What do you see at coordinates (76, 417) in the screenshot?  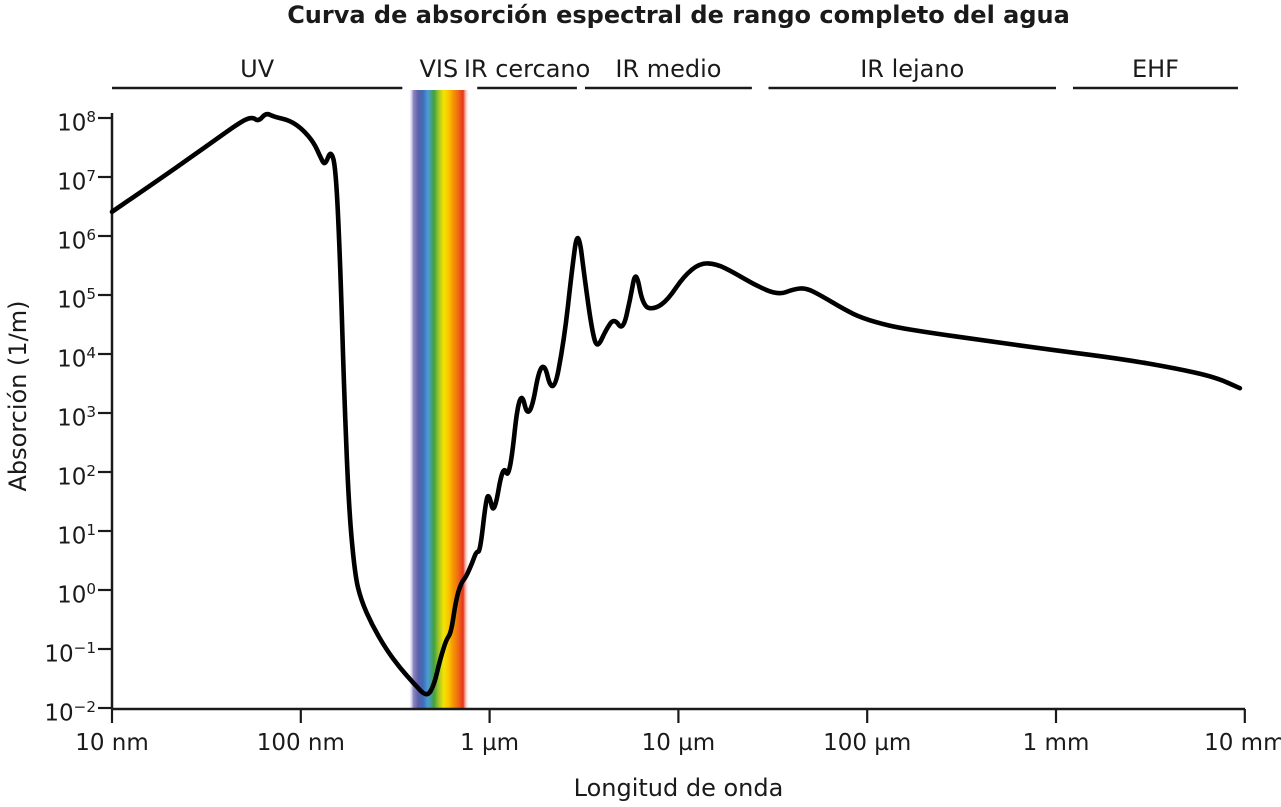 I see `y-tick-label-5: 10³` at bounding box center [76, 417].